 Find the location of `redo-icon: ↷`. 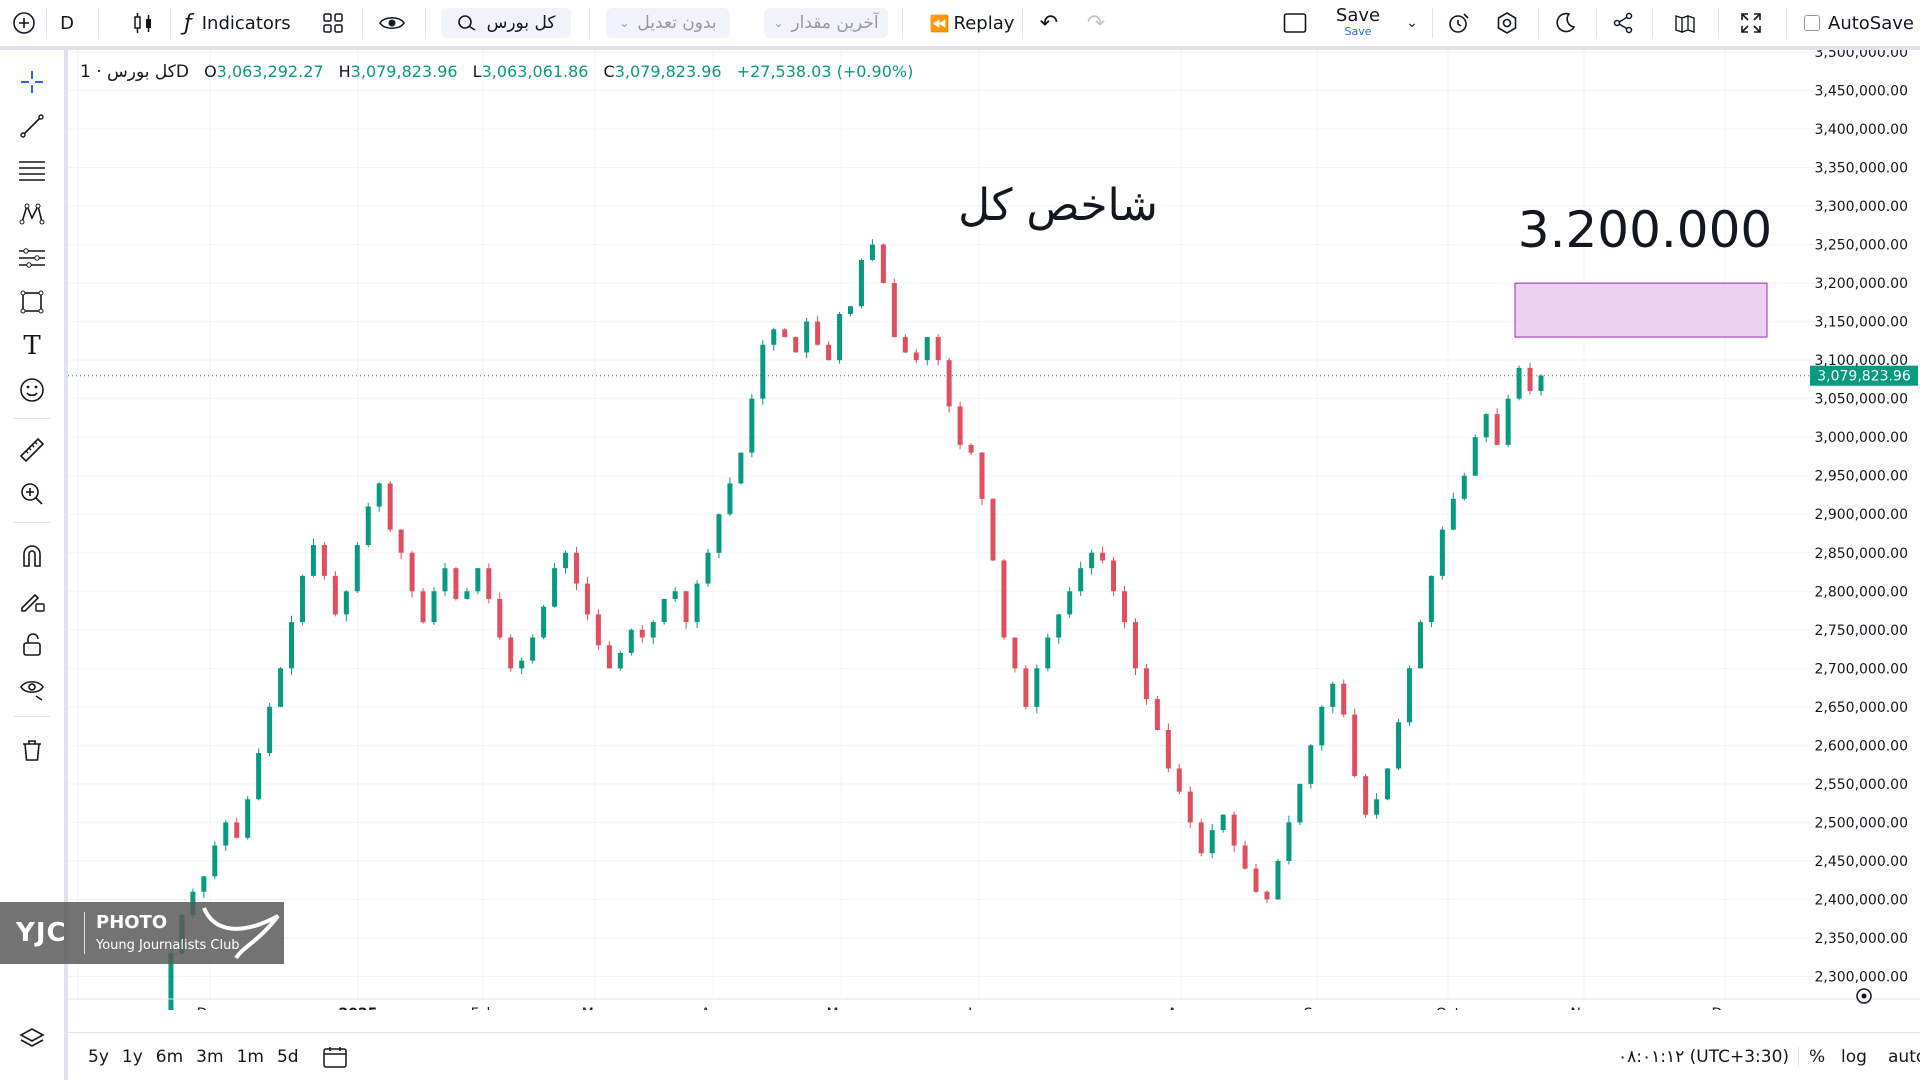

redo-icon: ↷ is located at coordinates (1096, 23).